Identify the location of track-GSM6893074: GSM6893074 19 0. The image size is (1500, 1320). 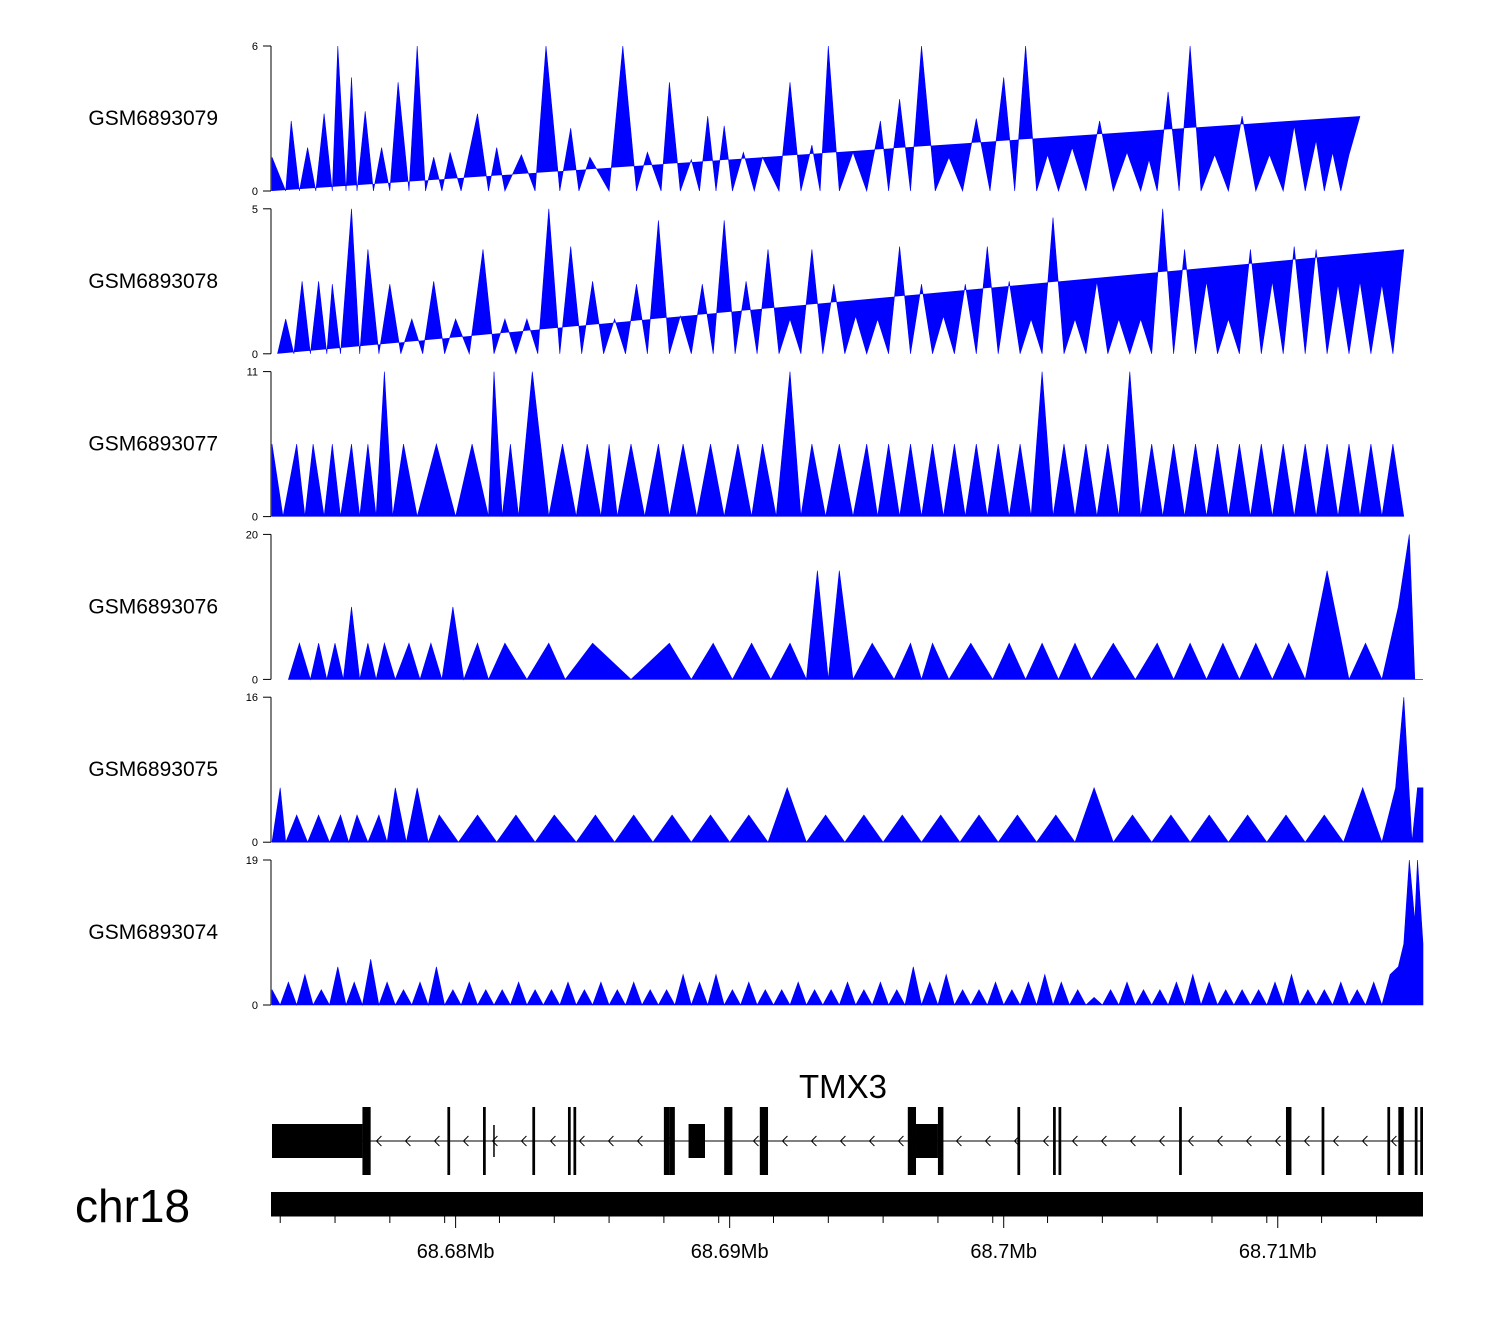
(756, 933).